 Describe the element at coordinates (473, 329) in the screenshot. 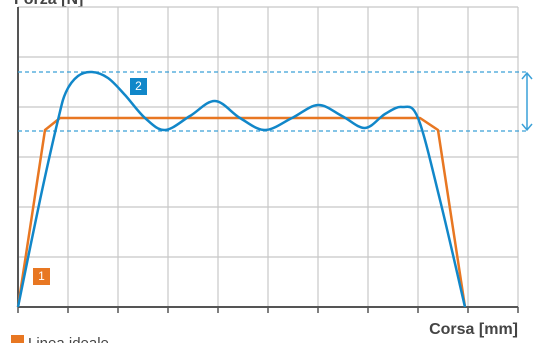

I see `x-axis-label: Corsa [mm]` at that location.